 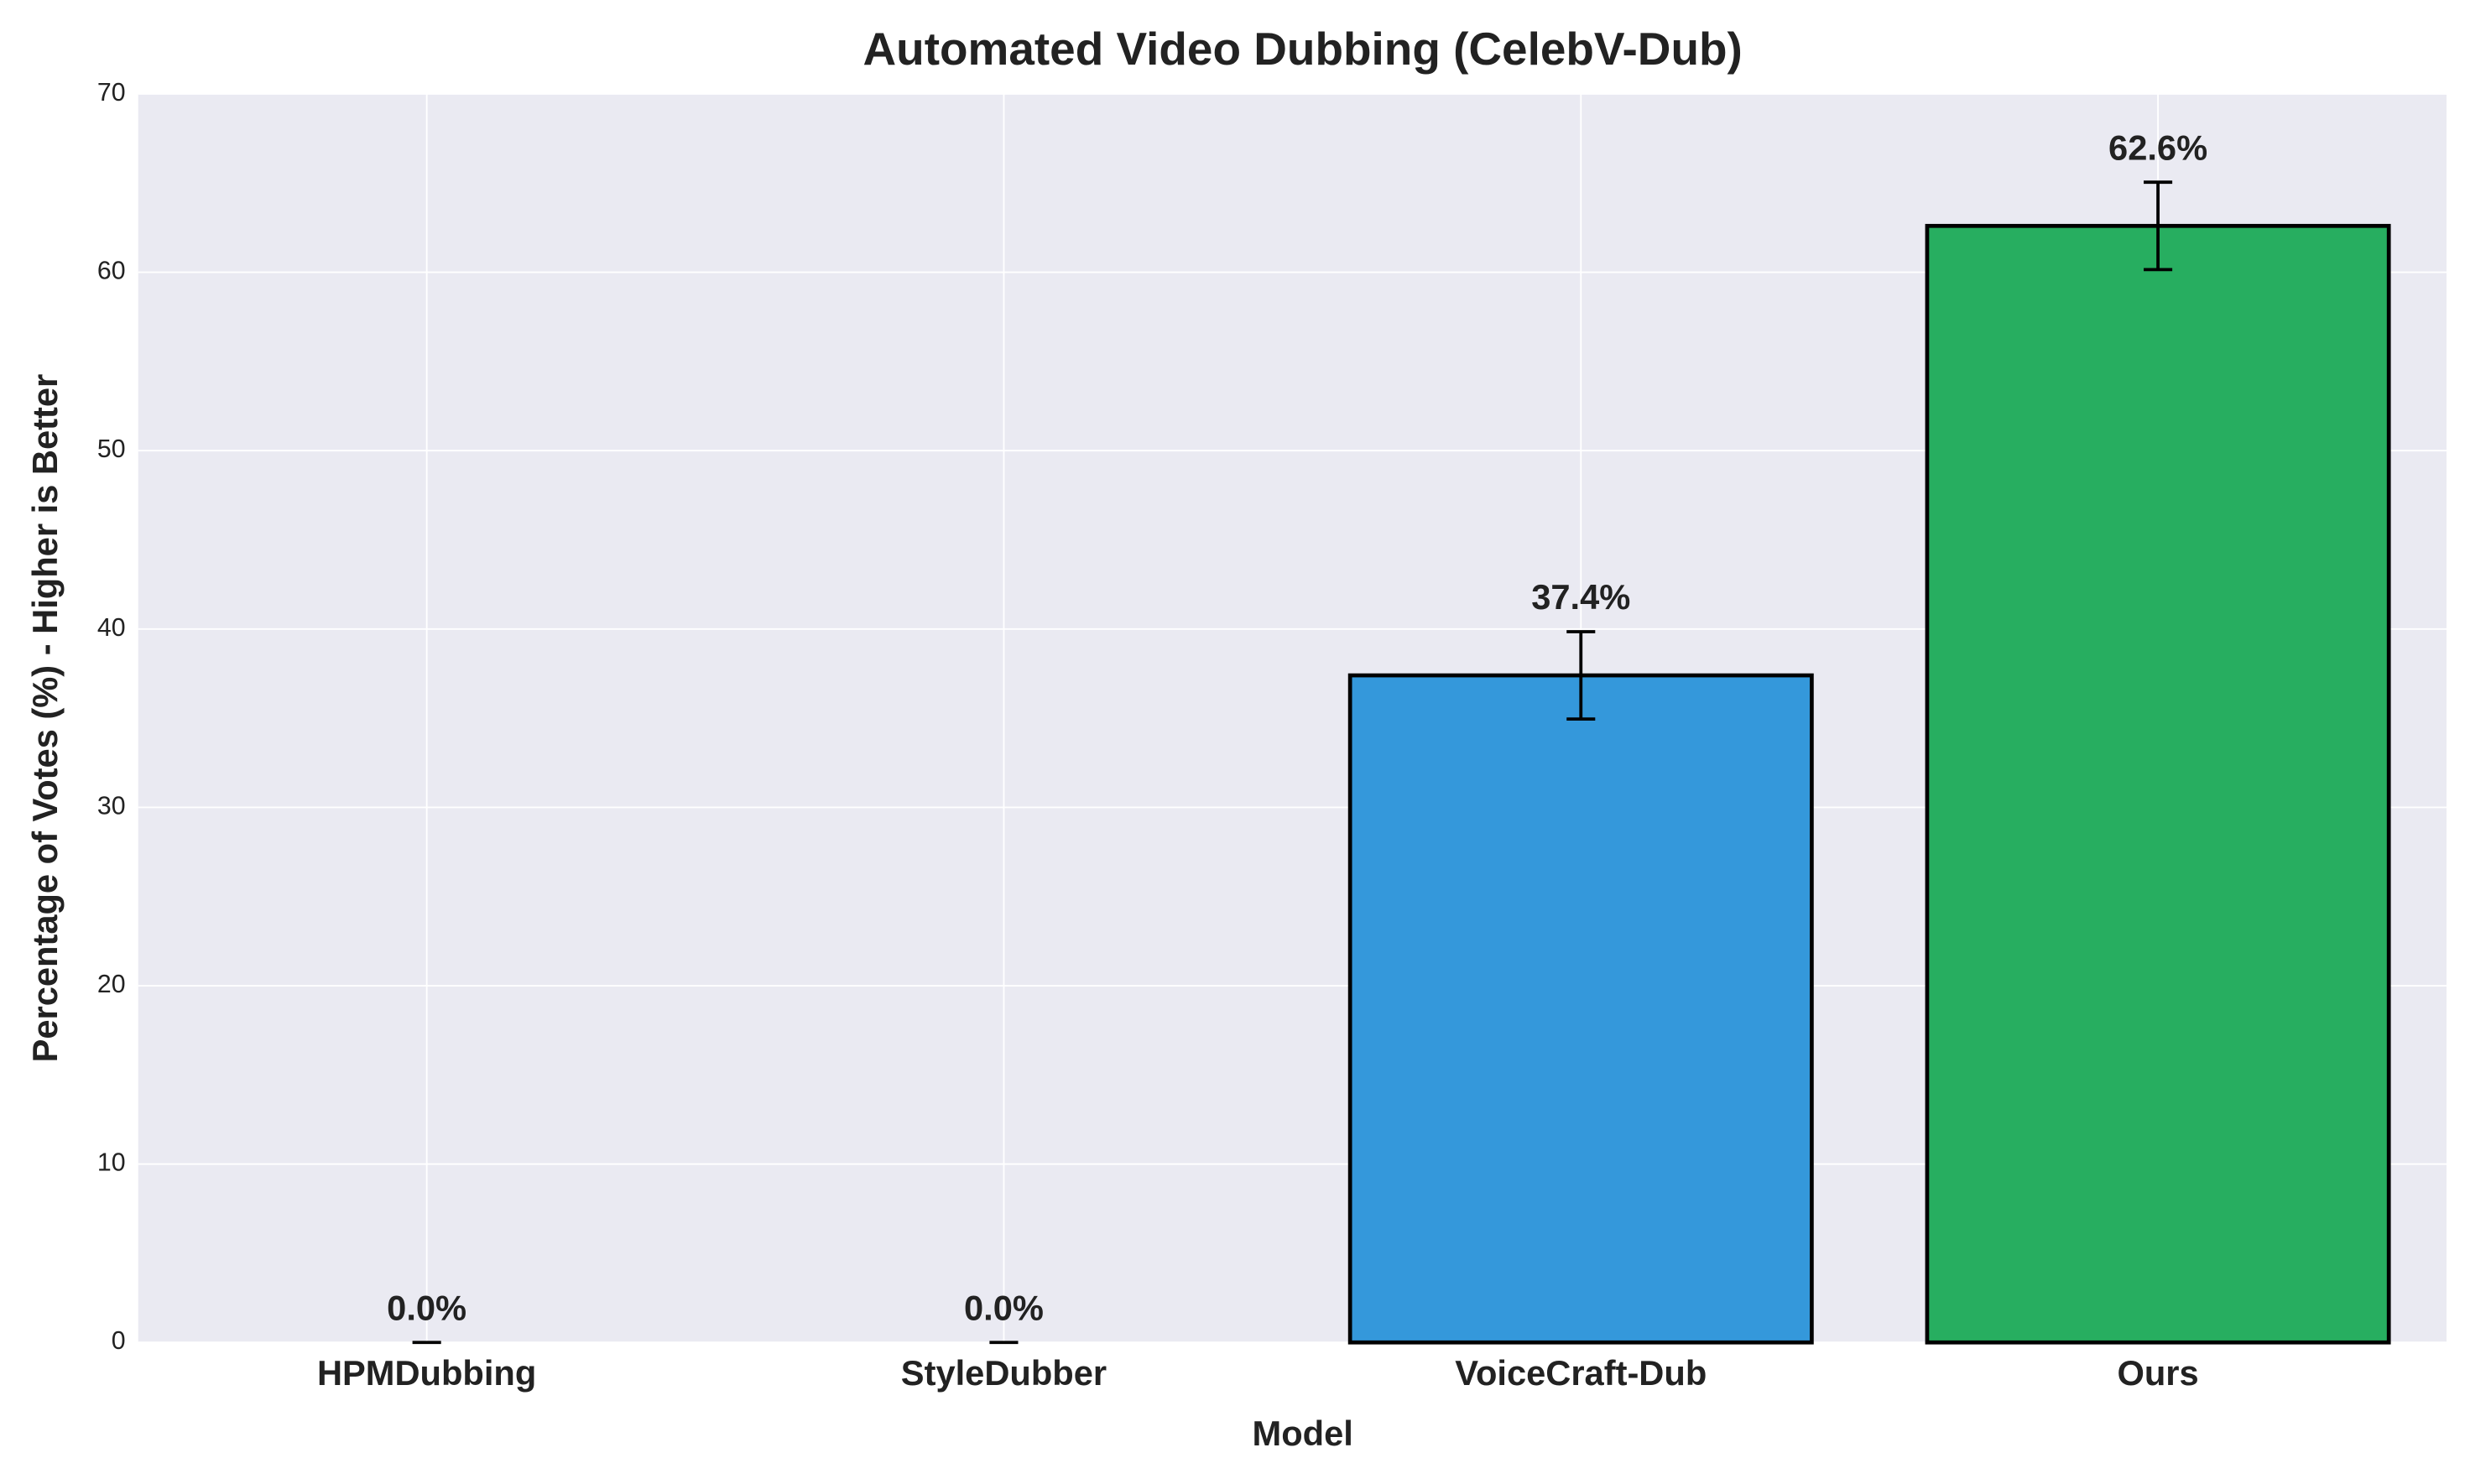 I want to click on y-tick-label: 20, so click(x=111, y=984).